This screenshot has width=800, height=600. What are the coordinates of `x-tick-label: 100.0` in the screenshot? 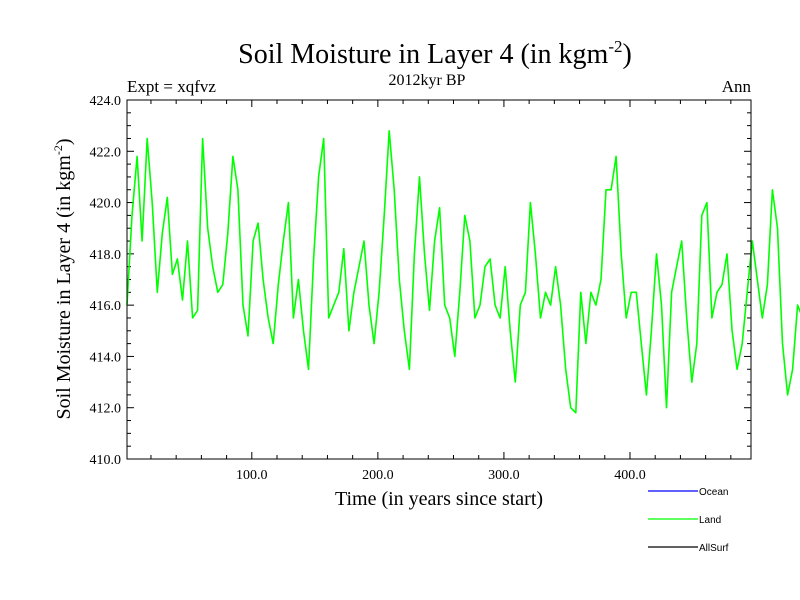 It's located at (252, 475).